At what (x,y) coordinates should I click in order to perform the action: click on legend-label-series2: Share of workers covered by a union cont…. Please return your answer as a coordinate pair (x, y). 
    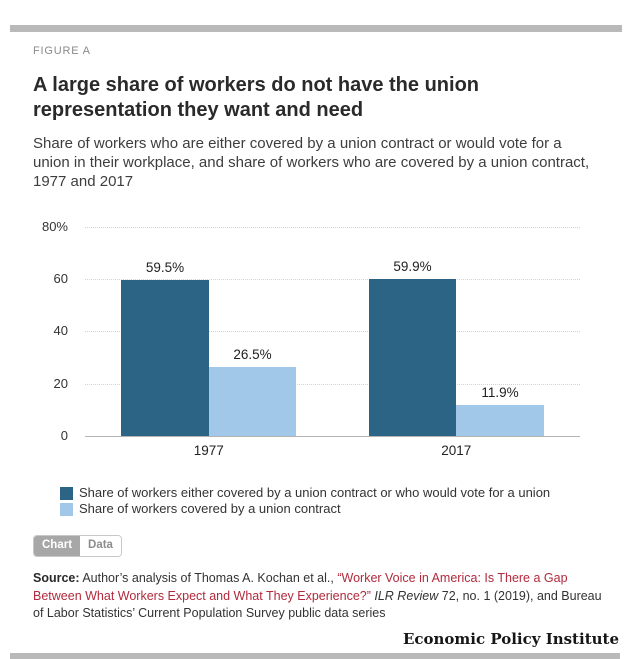
    Looking at the image, I should click on (210, 508).